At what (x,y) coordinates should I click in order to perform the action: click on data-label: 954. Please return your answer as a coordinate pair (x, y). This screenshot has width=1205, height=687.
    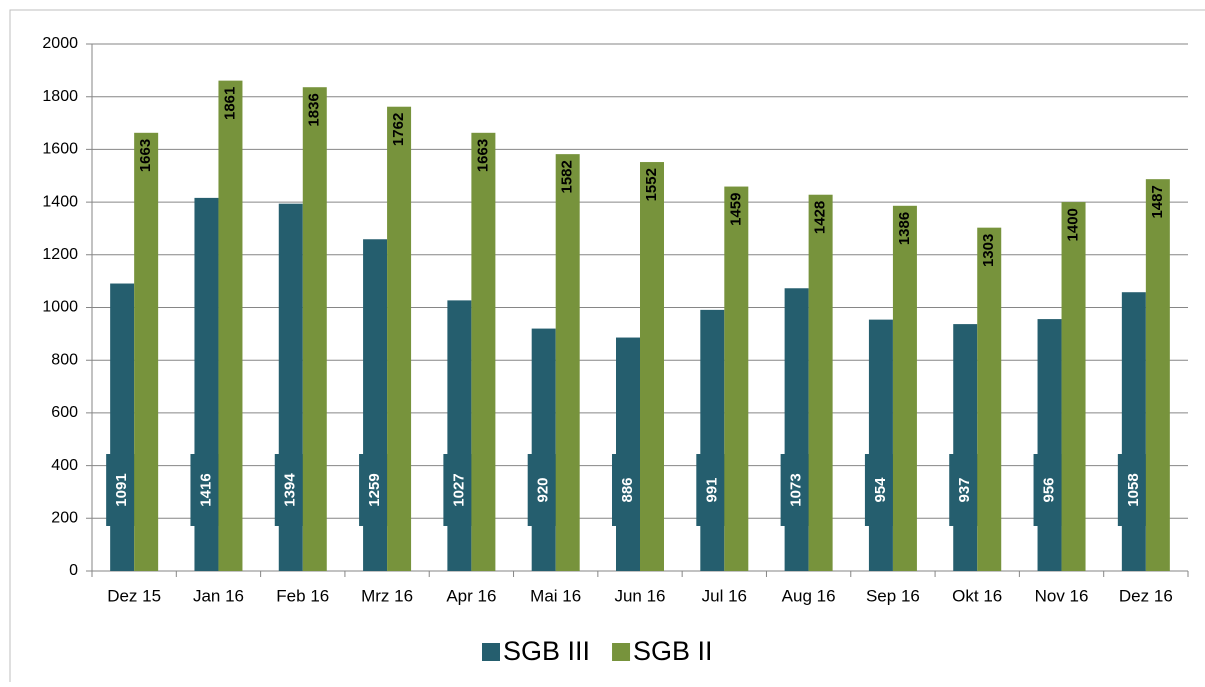
    Looking at the image, I should click on (880, 490).